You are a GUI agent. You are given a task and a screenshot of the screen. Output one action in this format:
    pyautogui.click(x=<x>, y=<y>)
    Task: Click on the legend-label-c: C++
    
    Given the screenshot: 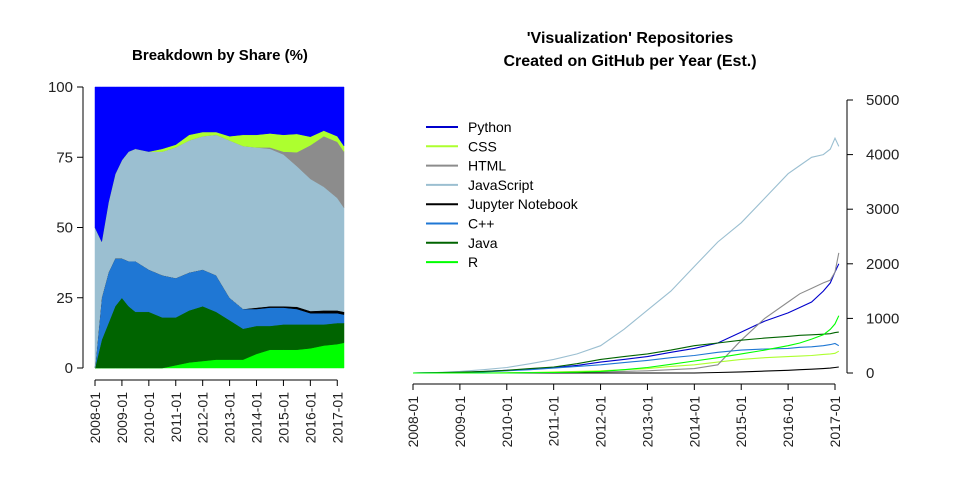 What is the action you would take?
    pyautogui.click(x=481, y=224)
    